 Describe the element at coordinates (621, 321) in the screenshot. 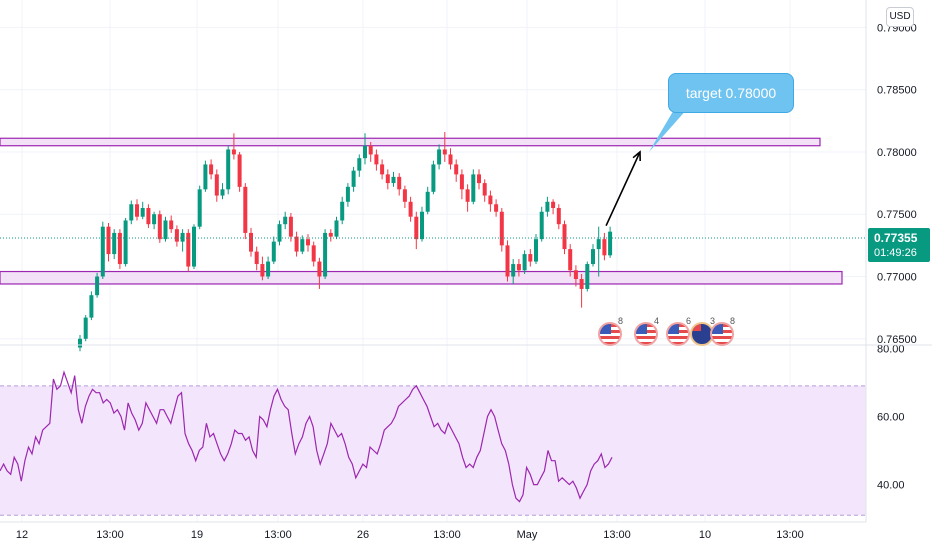

I see `event-count: 8` at that location.